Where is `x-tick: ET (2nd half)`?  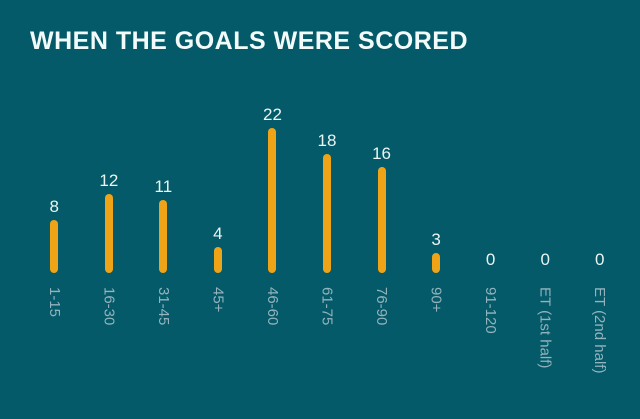
x-tick: ET (2nd half) is located at coordinates (599, 353).